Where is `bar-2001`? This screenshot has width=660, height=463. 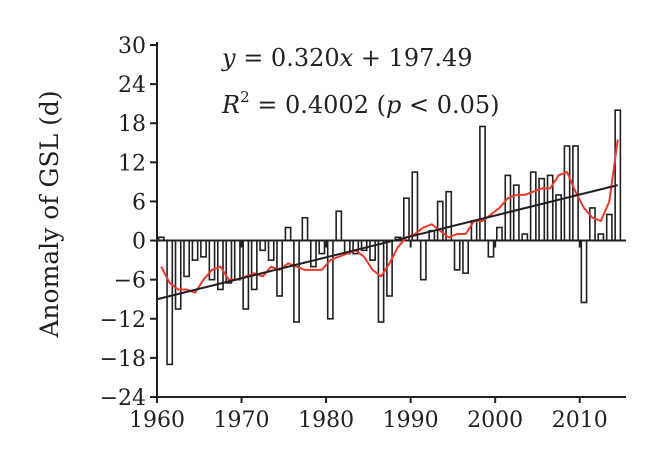 bar-2001 is located at coordinates (508, 208).